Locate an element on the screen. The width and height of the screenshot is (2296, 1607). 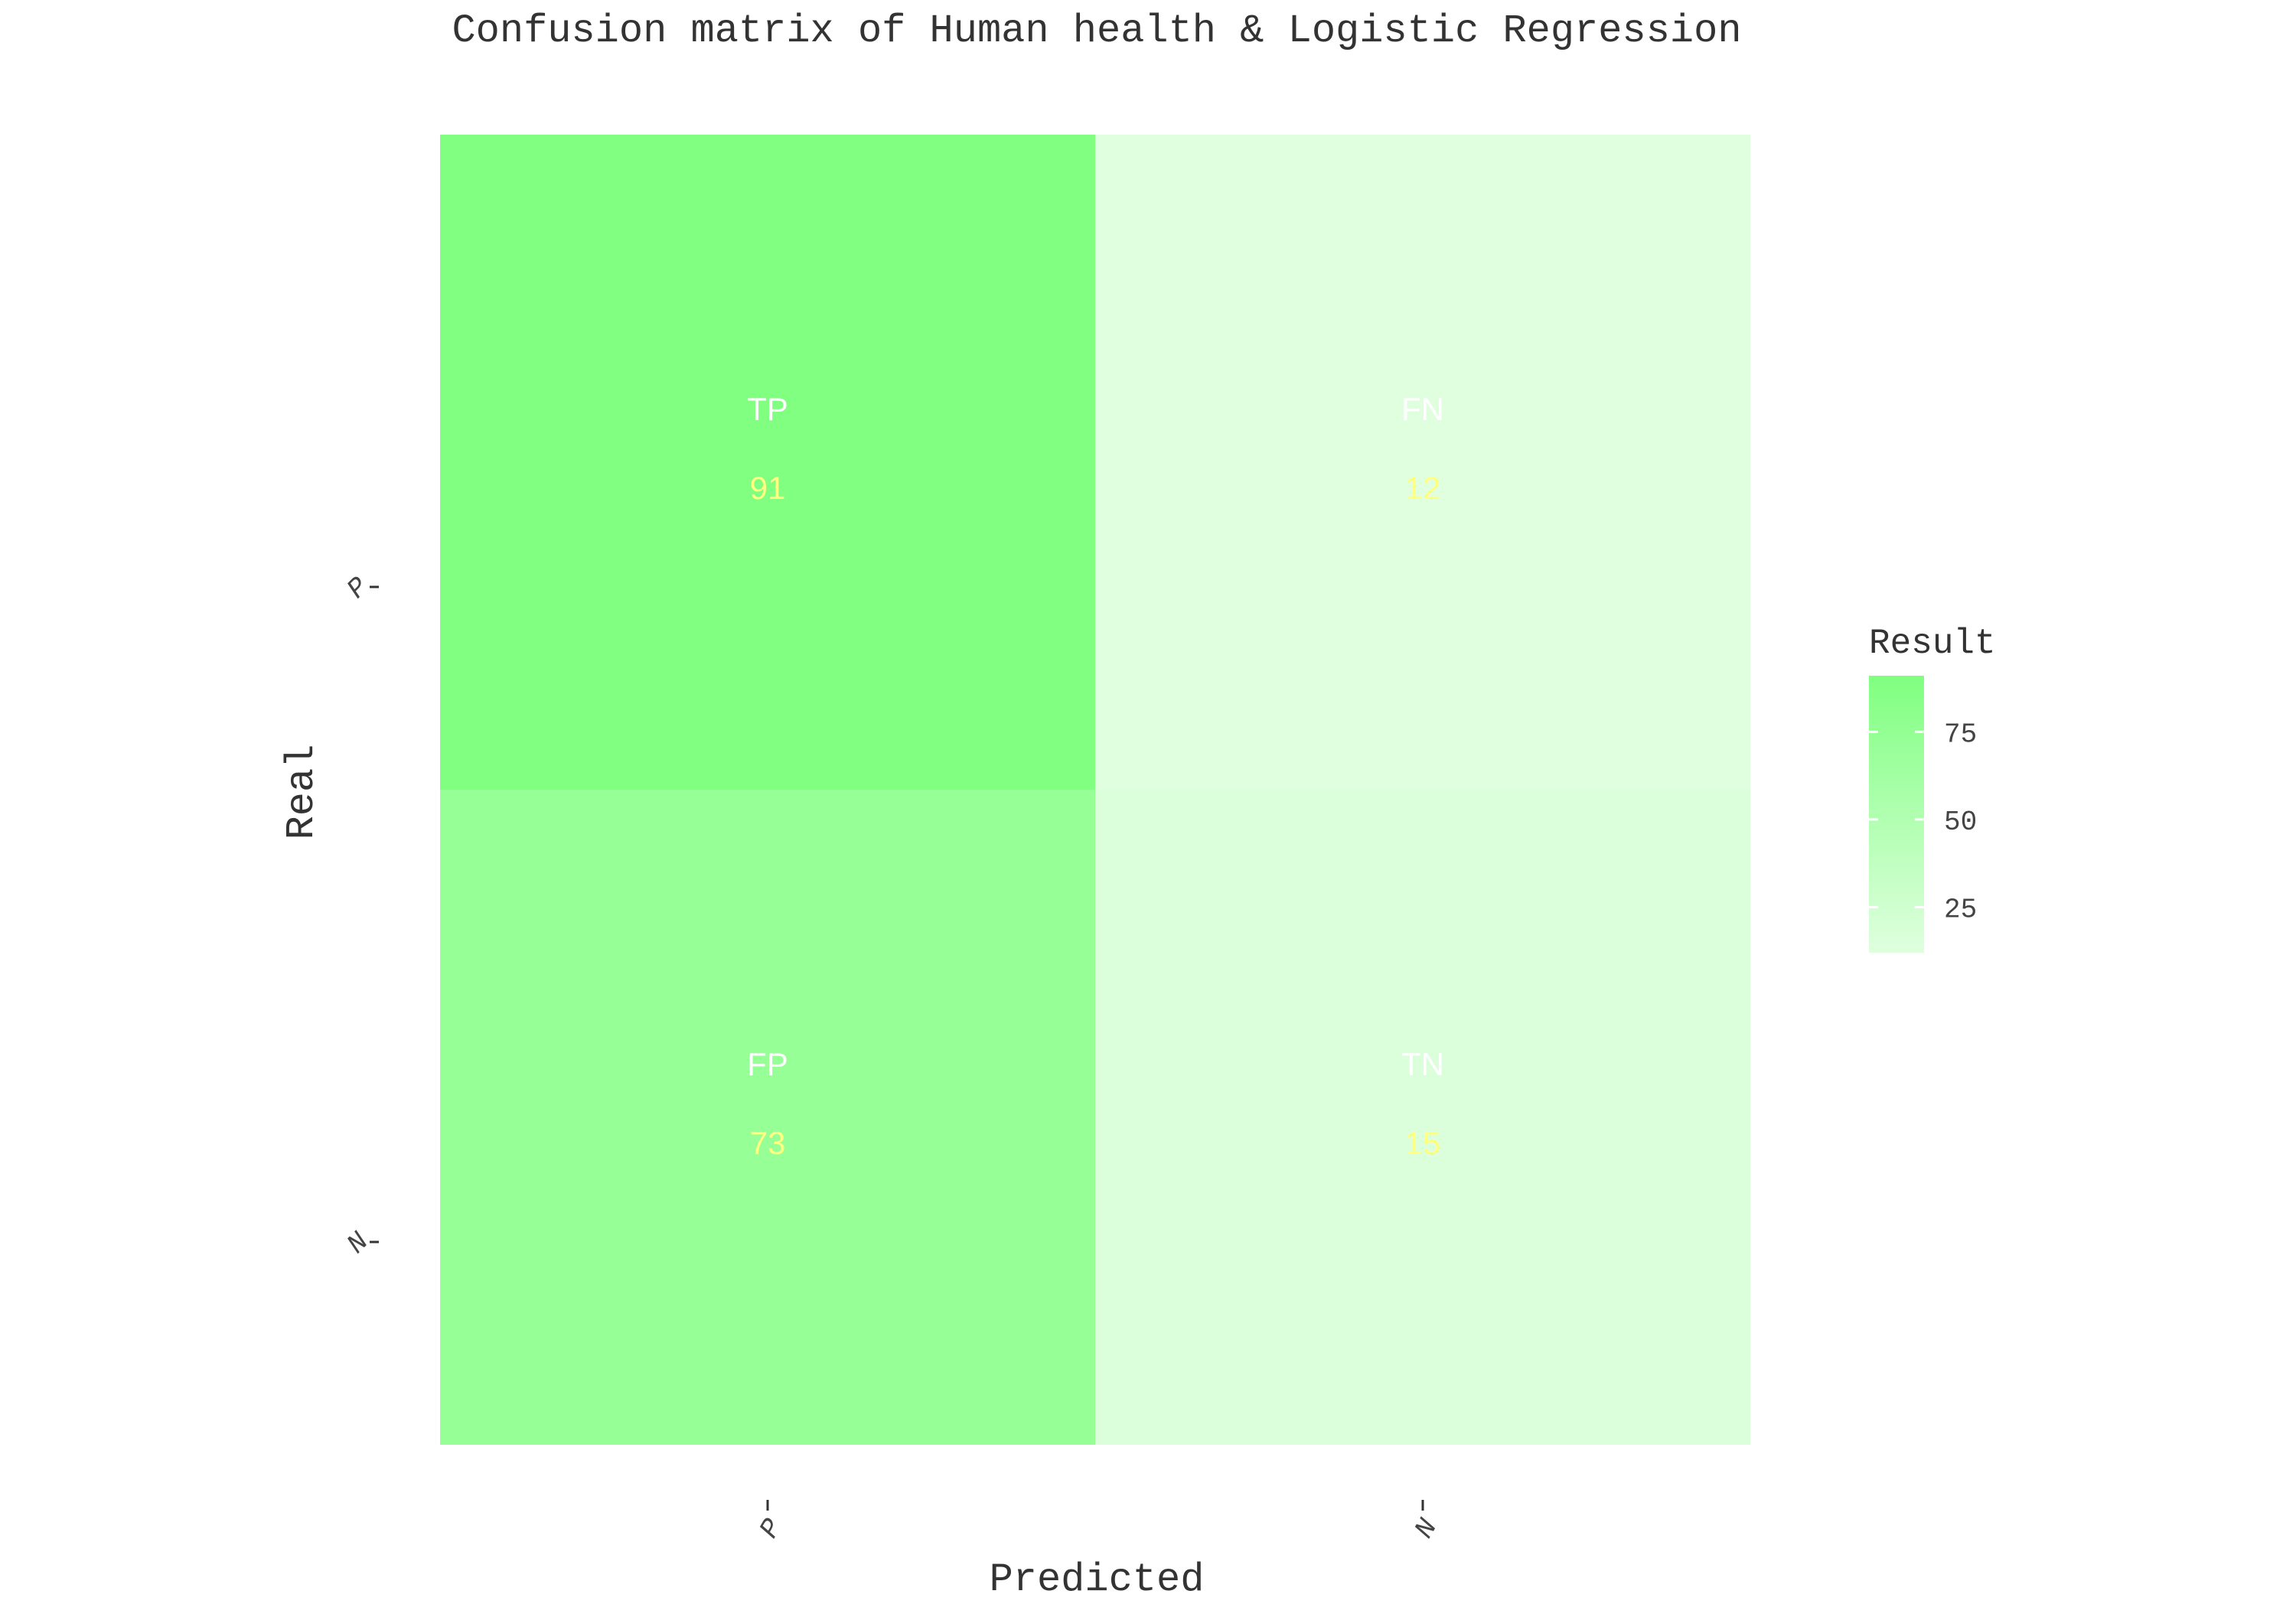
x-tick-label: N is located at coordinates (1427, 1529).